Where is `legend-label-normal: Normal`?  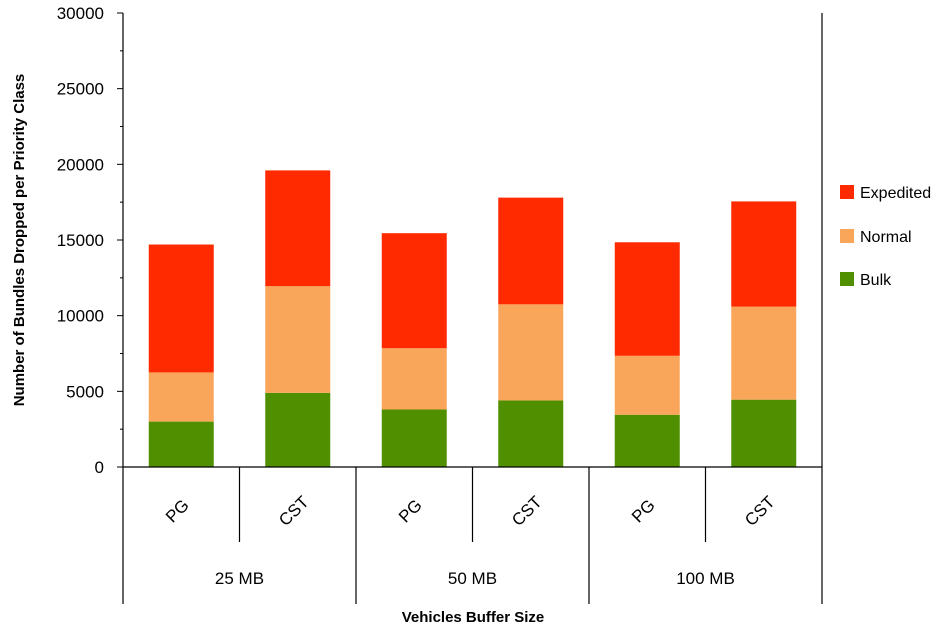 legend-label-normal: Normal is located at coordinates (886, 237).